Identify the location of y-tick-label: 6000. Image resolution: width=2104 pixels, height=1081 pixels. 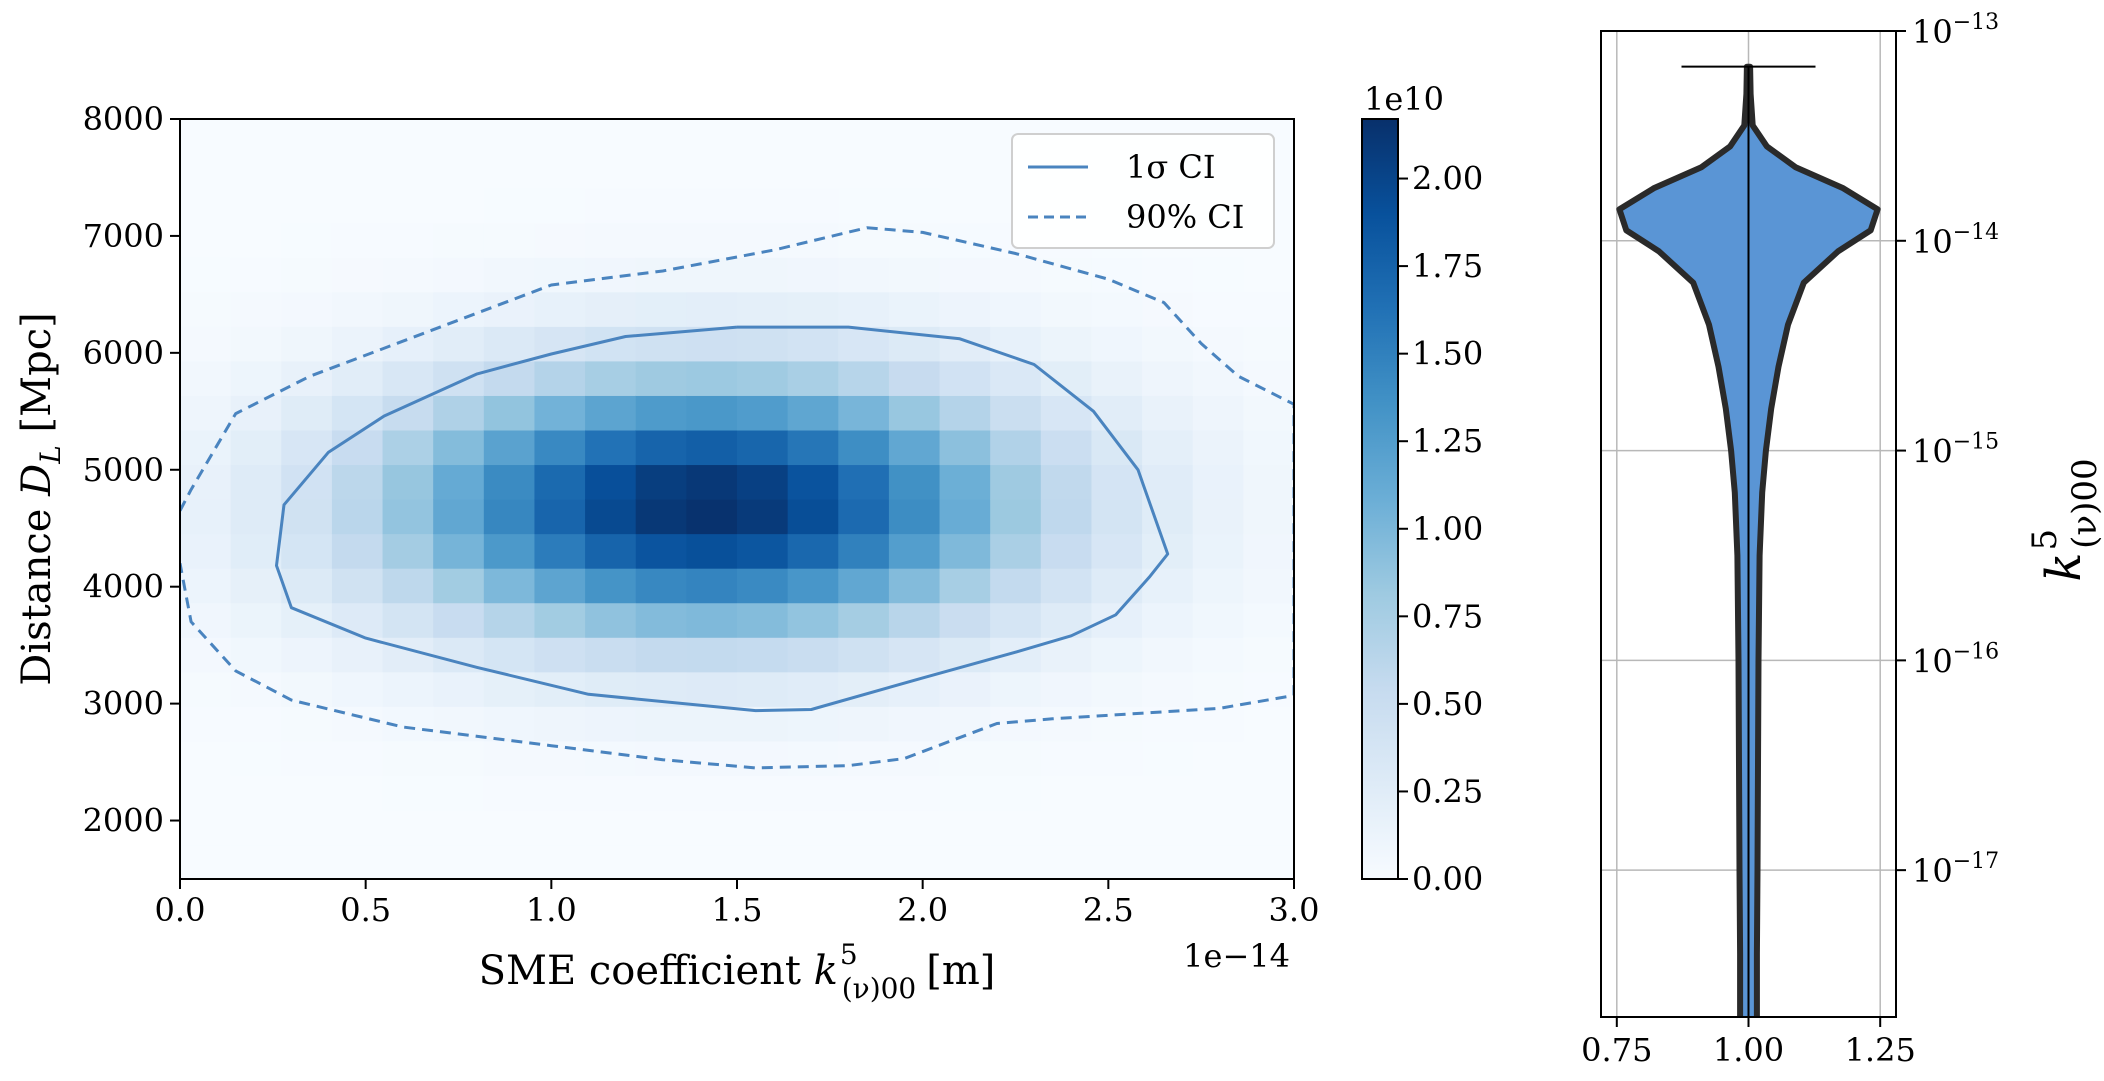
(123, 353).